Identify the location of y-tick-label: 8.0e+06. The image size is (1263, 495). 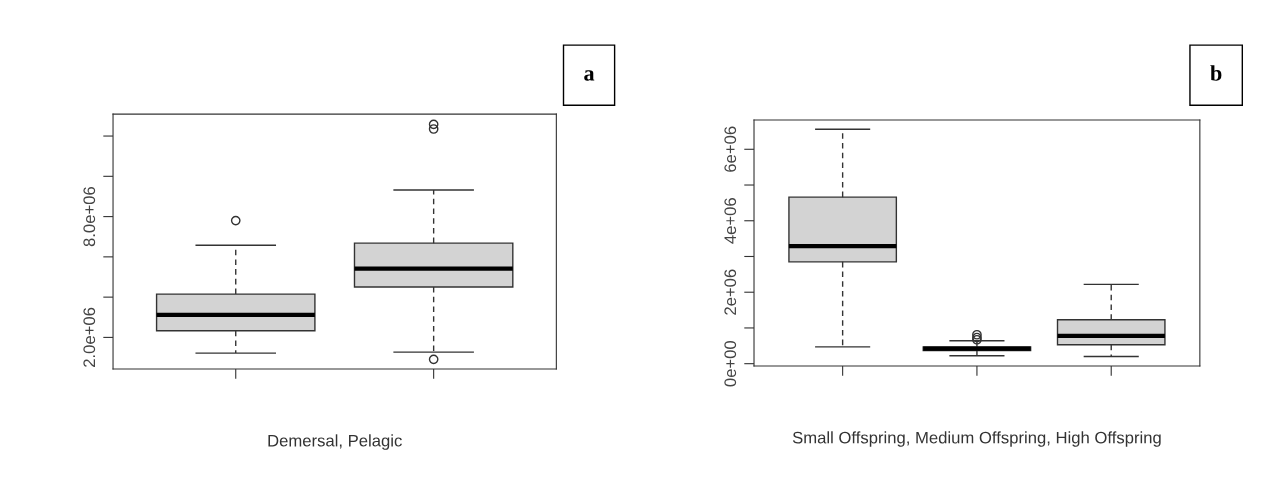
(89, 216).